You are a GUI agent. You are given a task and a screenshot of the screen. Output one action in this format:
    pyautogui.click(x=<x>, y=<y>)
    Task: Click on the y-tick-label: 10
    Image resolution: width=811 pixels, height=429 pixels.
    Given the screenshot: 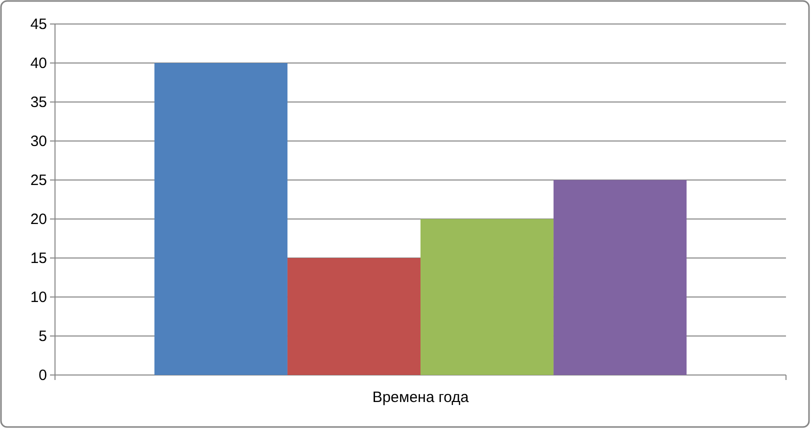 What is the action you would take?
    pyautogui.click(x=38, y=297)
    